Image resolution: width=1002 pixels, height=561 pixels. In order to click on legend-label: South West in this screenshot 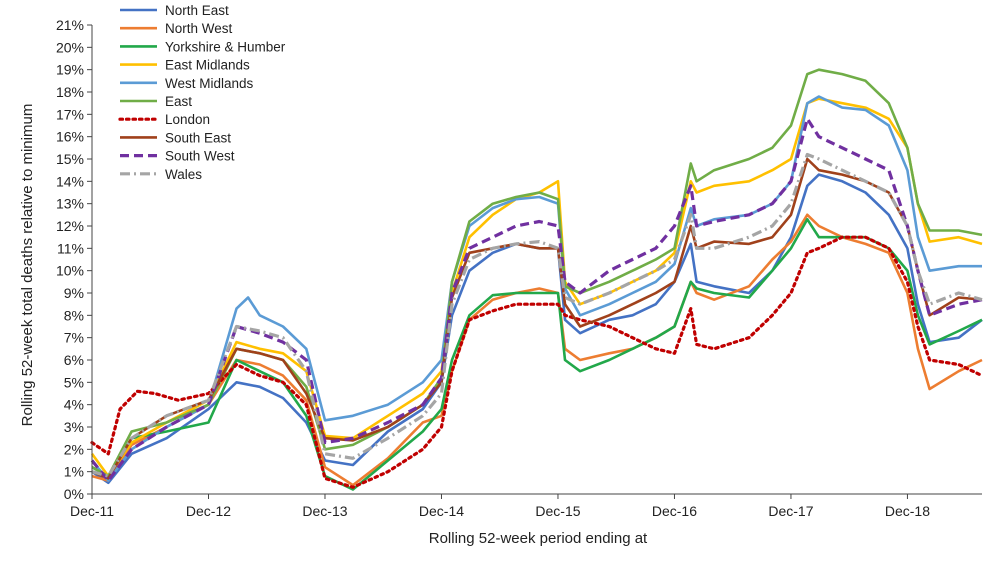, I will do `click(200, 156)`.